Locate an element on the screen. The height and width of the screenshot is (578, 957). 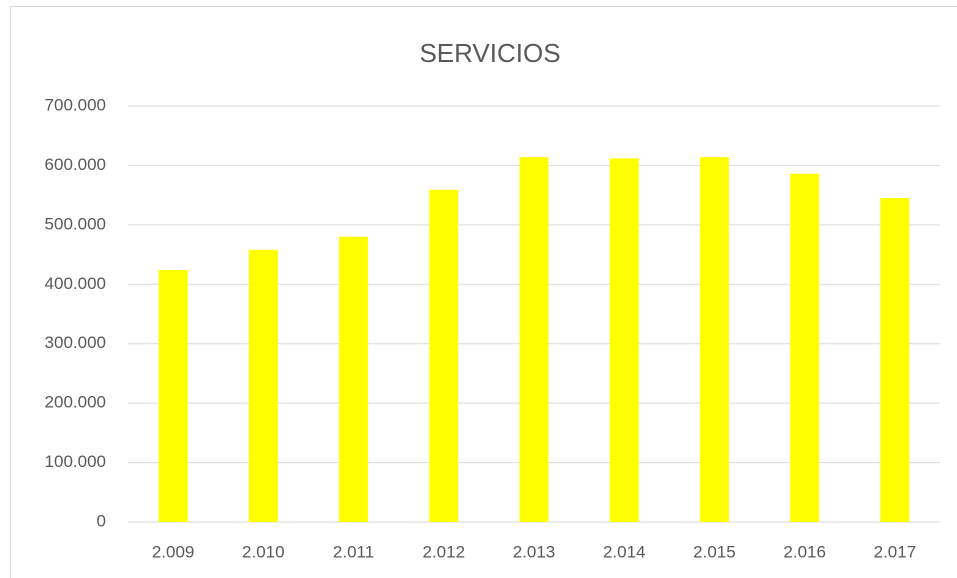
x-tick-label: 2.016 is located at coordinates (804, 551).